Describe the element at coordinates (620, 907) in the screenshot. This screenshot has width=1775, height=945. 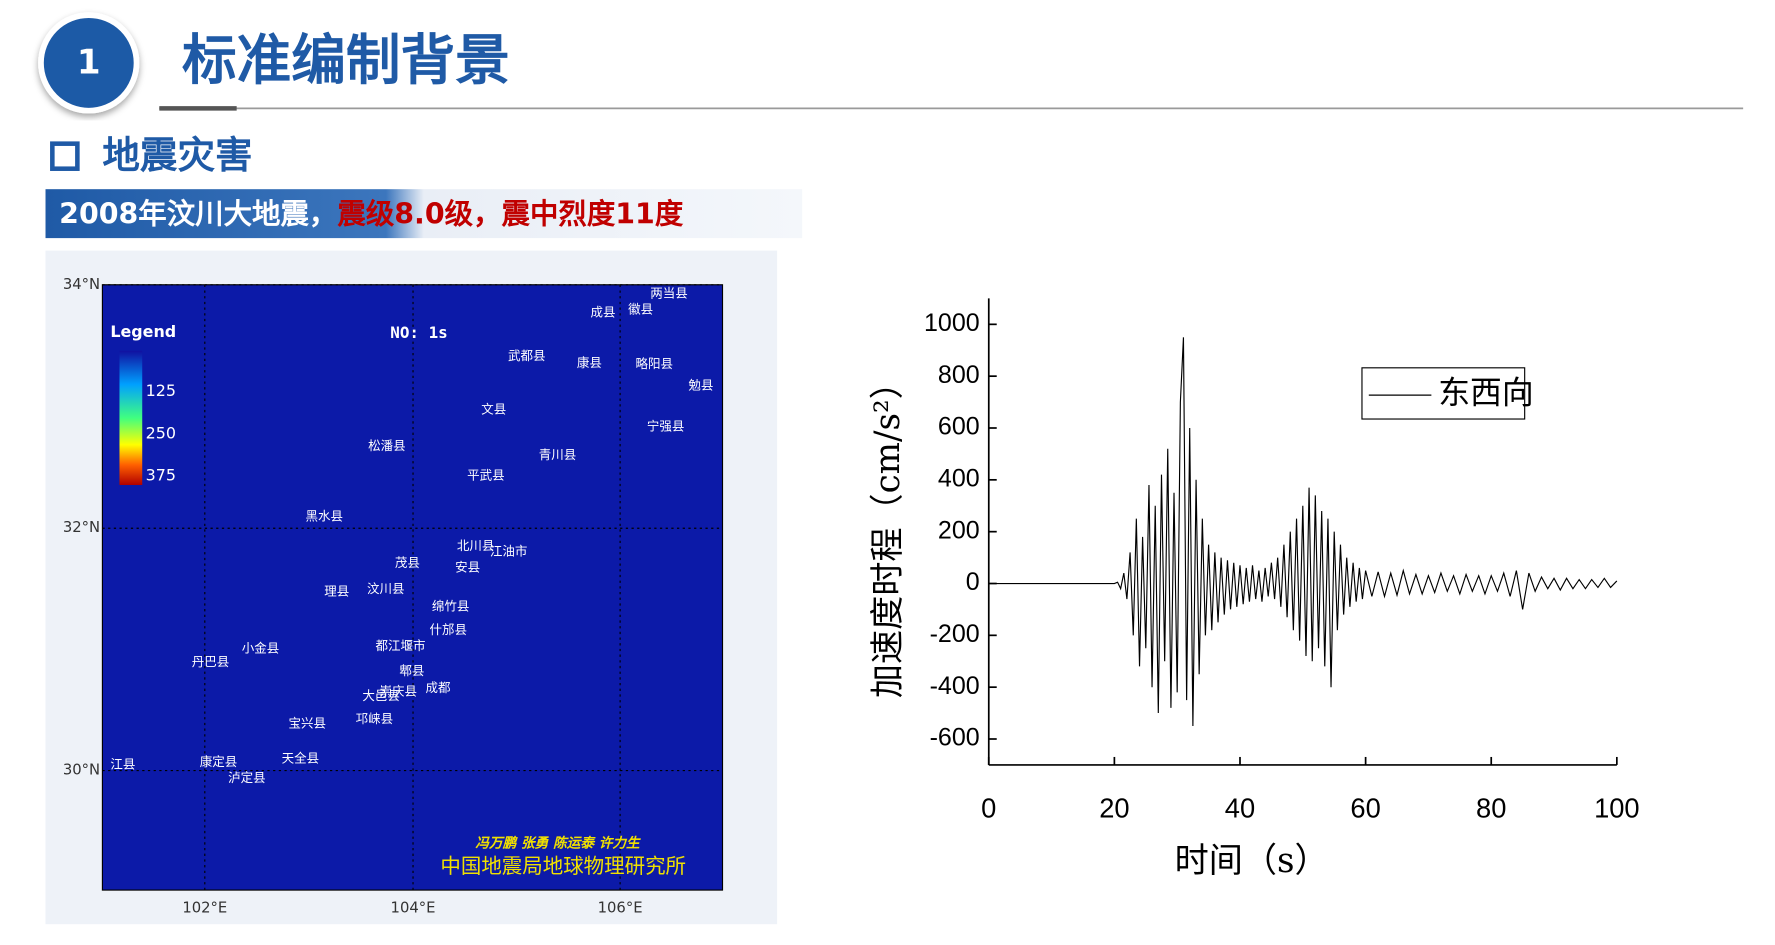
I see `lon-label: 106°E` at that location.